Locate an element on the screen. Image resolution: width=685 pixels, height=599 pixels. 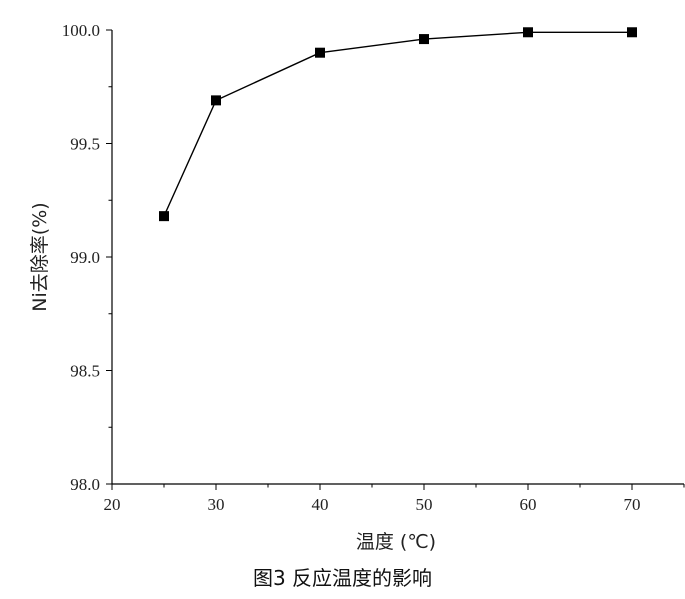
y-tick-label: 99.5 is located at coordinates (85, 144).